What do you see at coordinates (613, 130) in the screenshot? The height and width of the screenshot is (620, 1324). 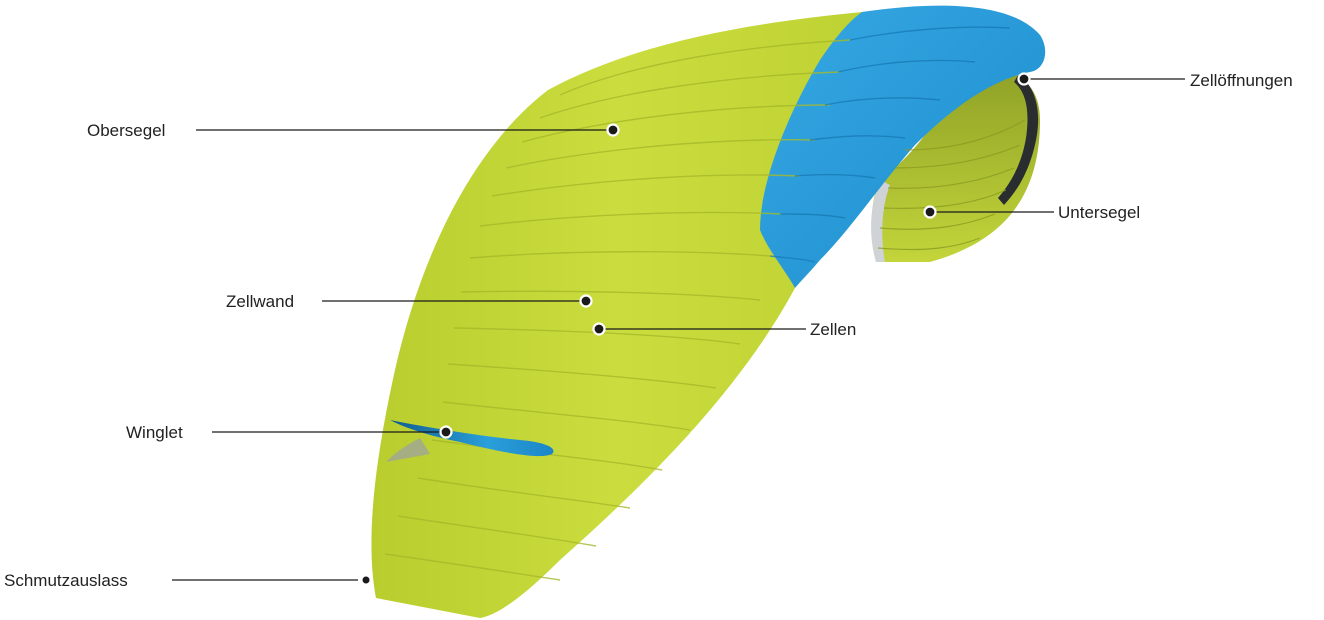 I see `marker-obersegel` at bounding box center [613, 130].